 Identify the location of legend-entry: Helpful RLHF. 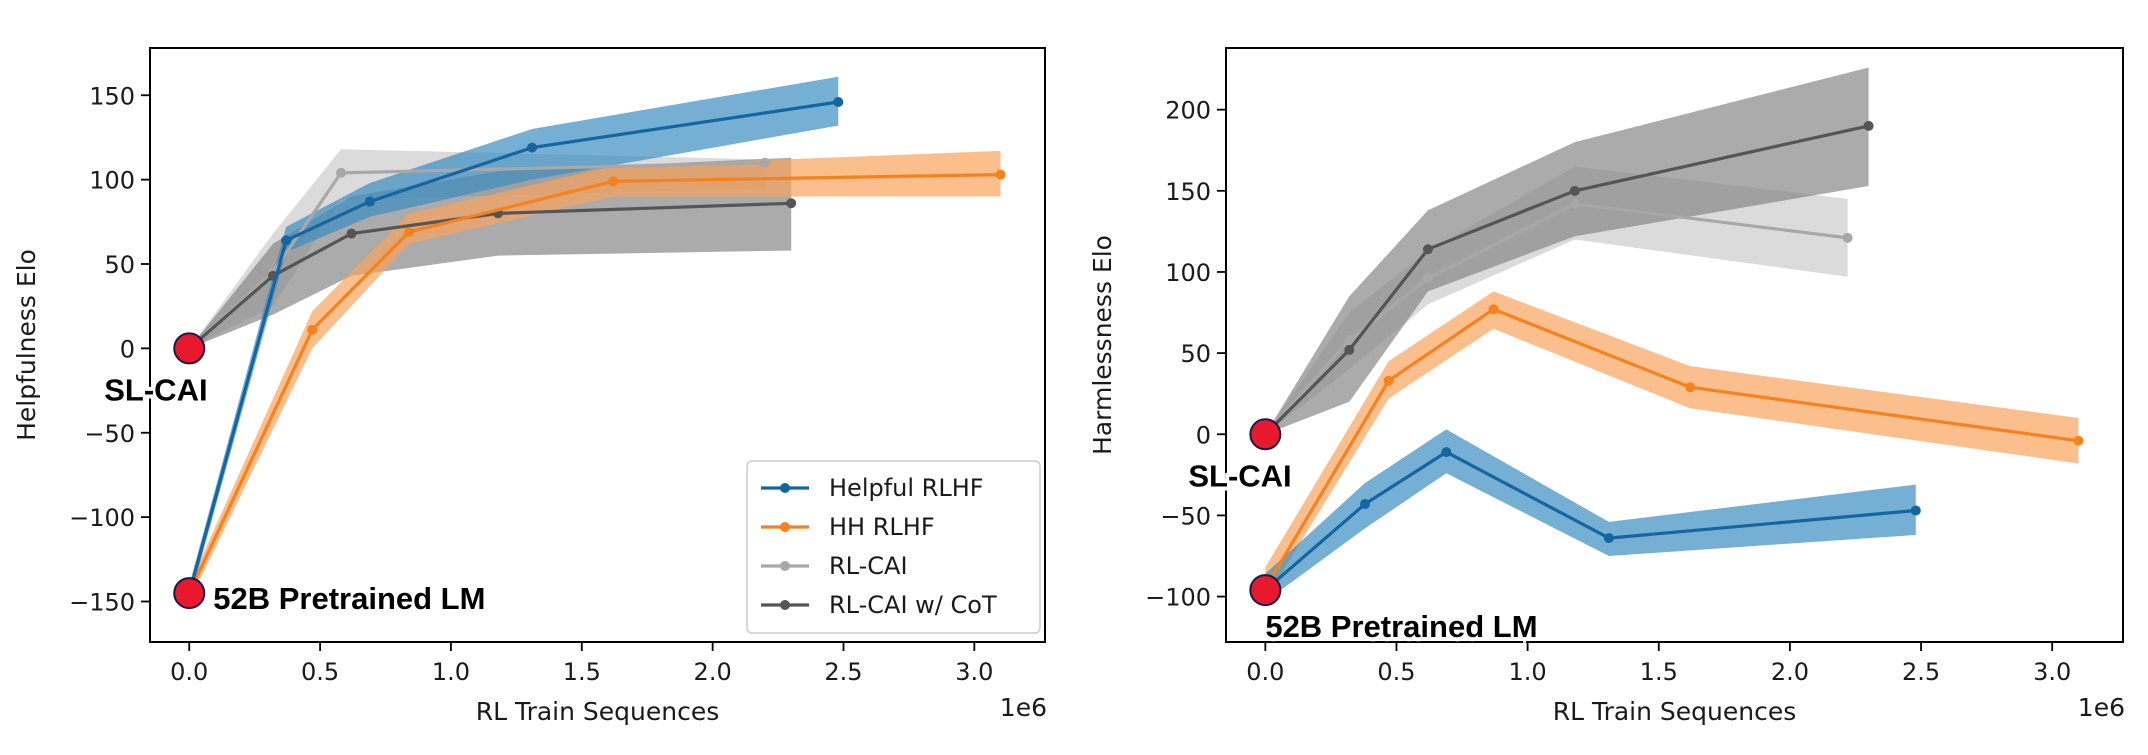
(906, 488).